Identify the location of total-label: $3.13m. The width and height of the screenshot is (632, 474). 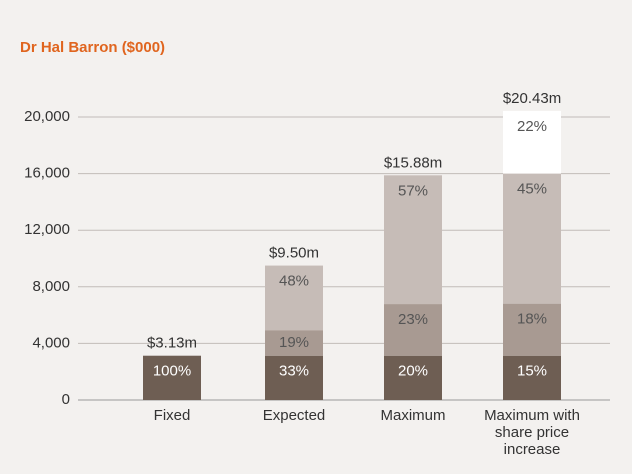
(172, 343).